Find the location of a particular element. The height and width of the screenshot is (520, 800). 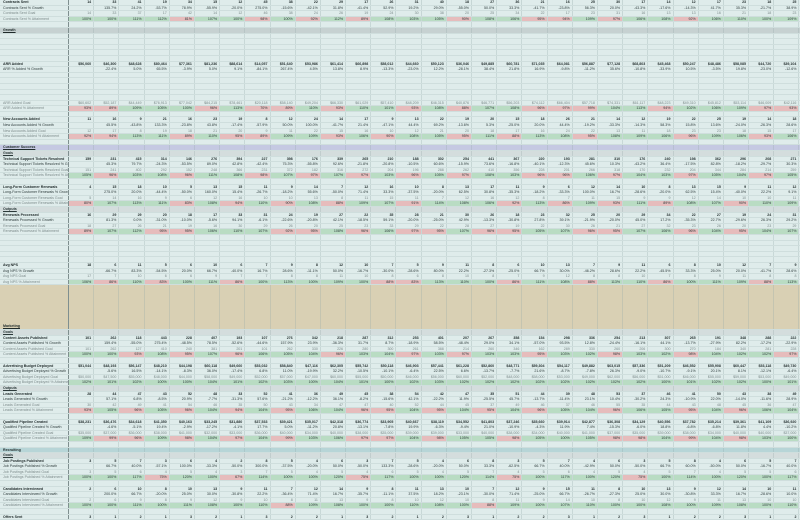

cell: $44,449 is located at coordinates (132, 103).